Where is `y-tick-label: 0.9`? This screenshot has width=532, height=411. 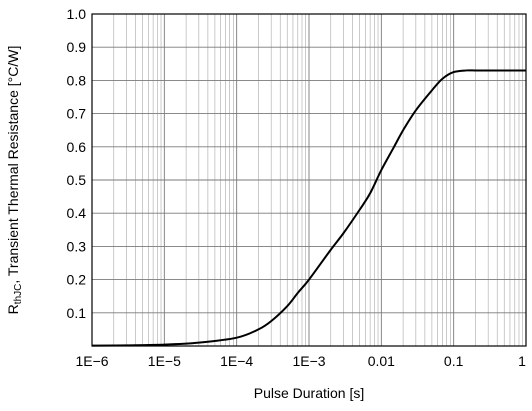 y-tick-label: 0.9 is located at coordinates (77, 47).